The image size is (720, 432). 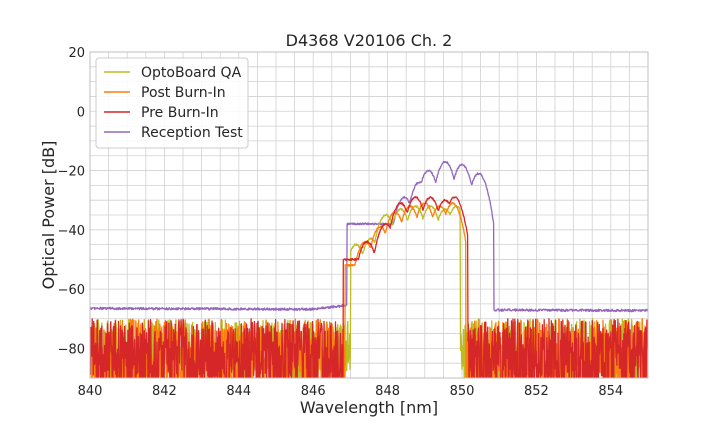 I want to click on y-tick-label: −60, so click(x=71, y=290).